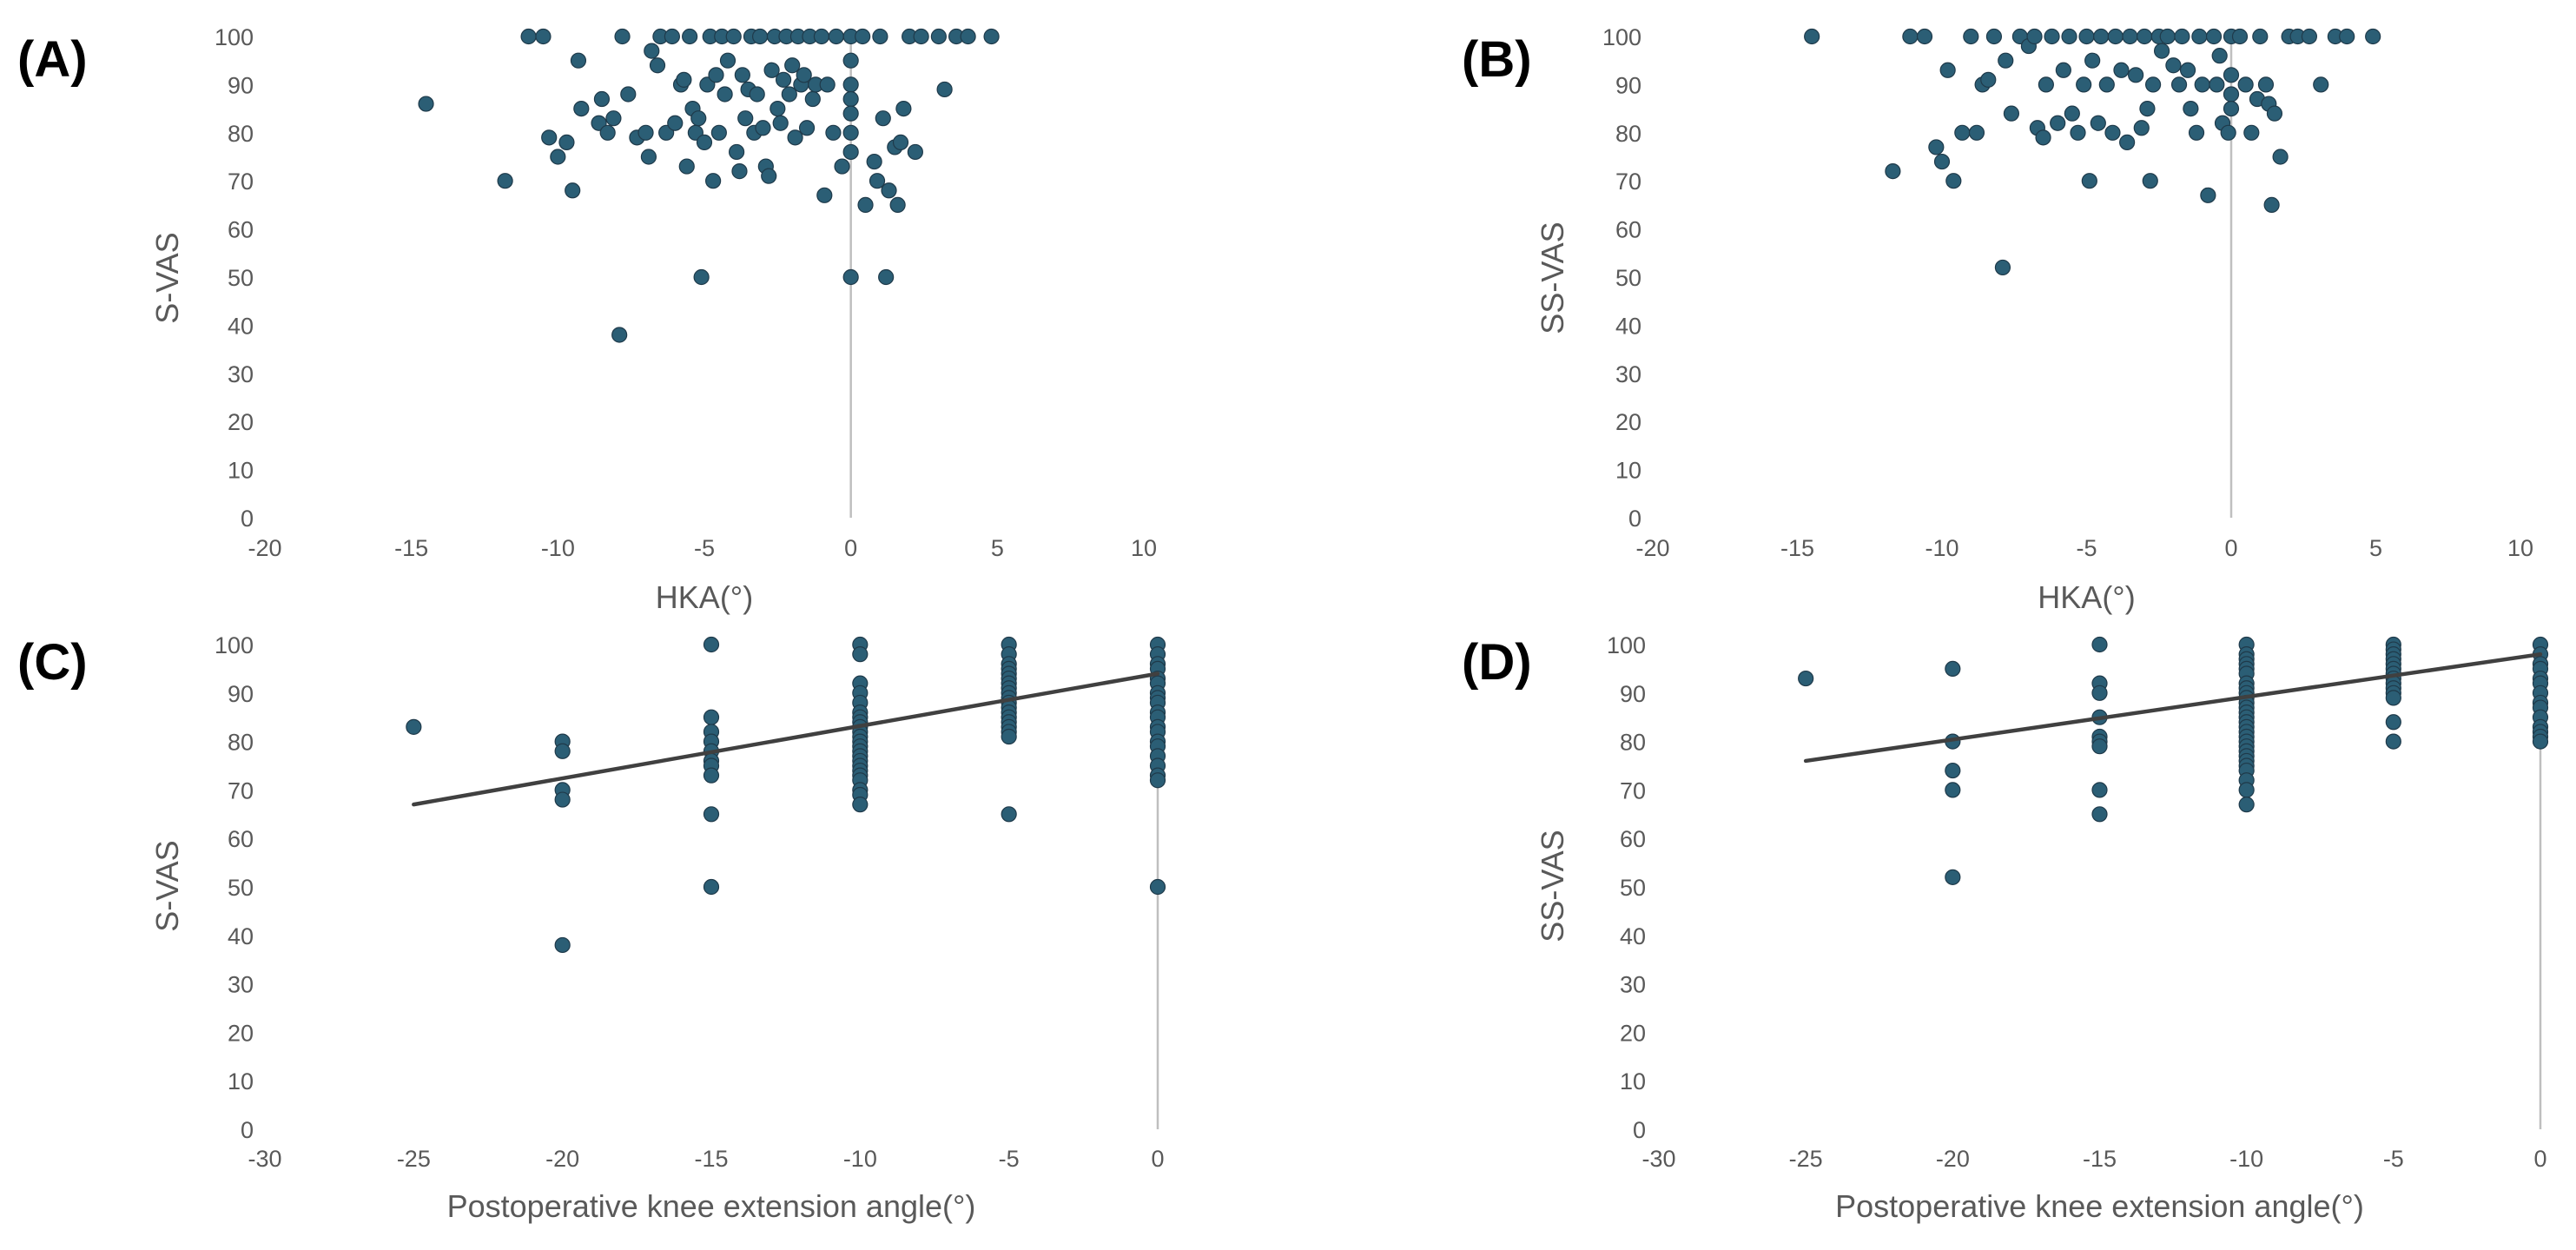 The height and width of the screenshot is (1250, 2576). I want to click on x-tick-label: -5, so click(705, 548).